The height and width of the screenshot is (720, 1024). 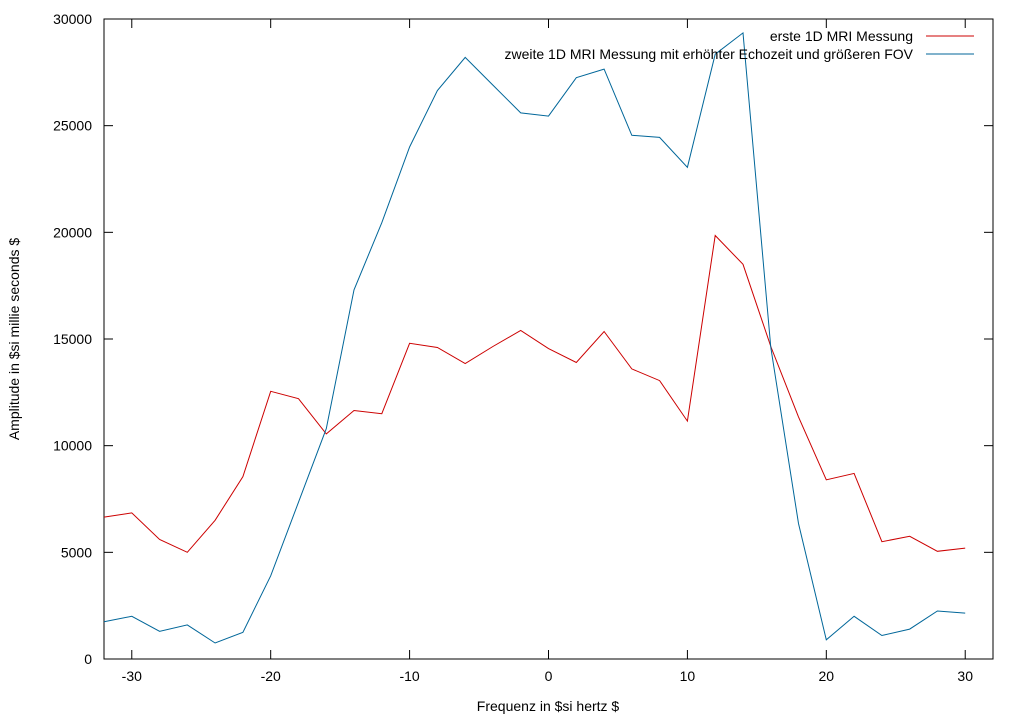 I want to click on x-tick-label: 0, so click(x=549, y=676).